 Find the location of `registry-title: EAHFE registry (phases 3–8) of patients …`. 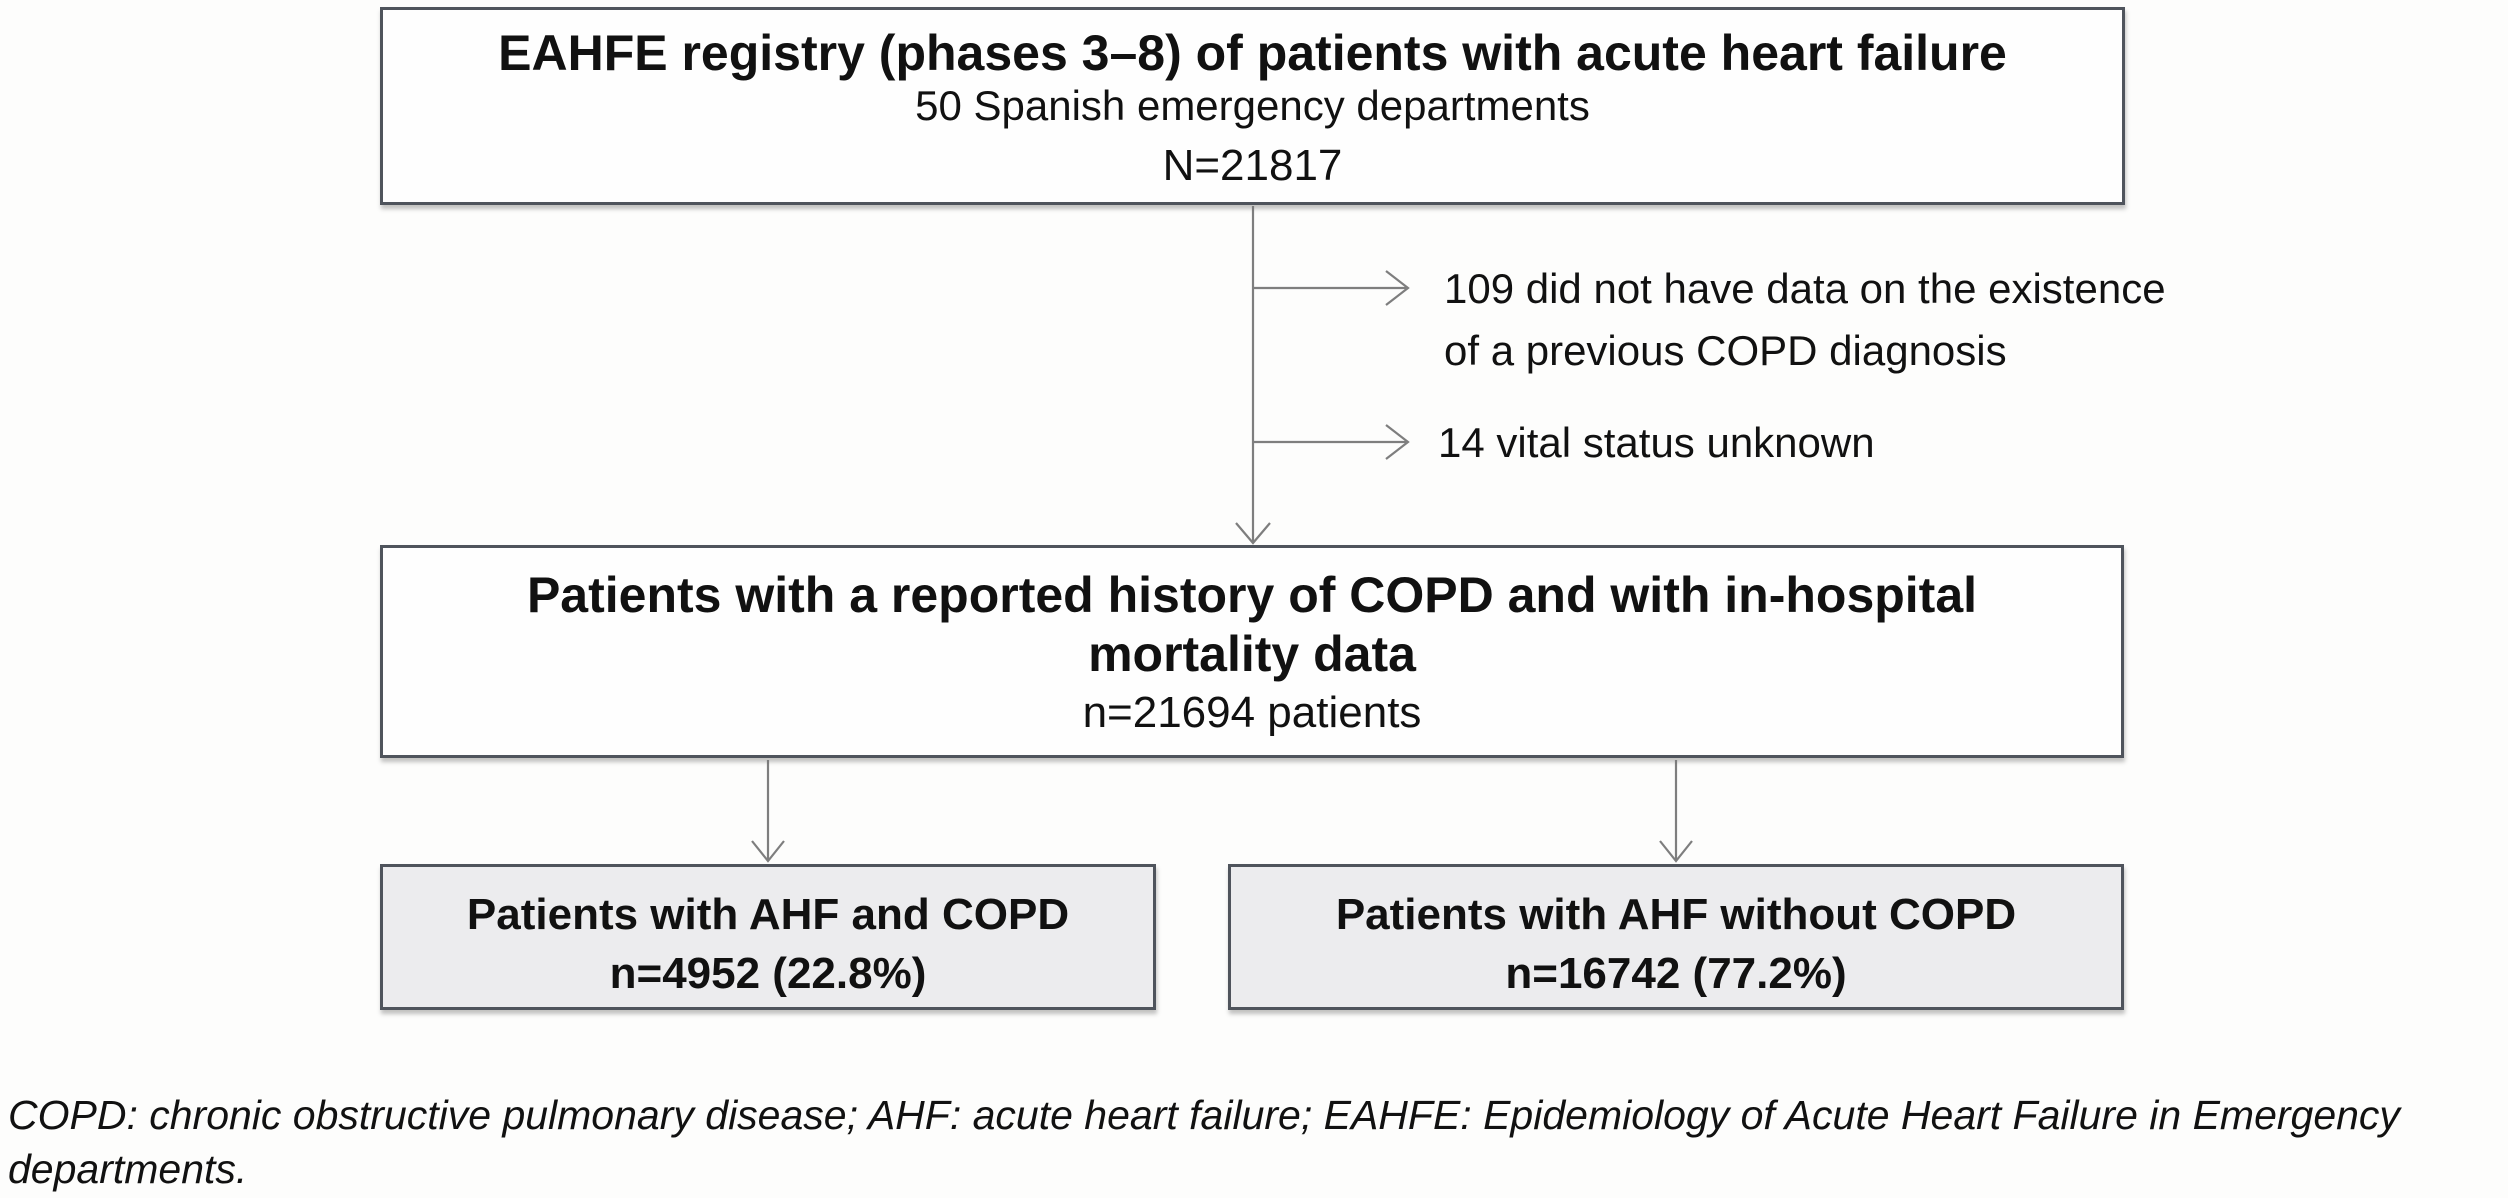

registry-title: EAHFE registry (phases 3–8) of patients … is located at coordinates (1252, 53).